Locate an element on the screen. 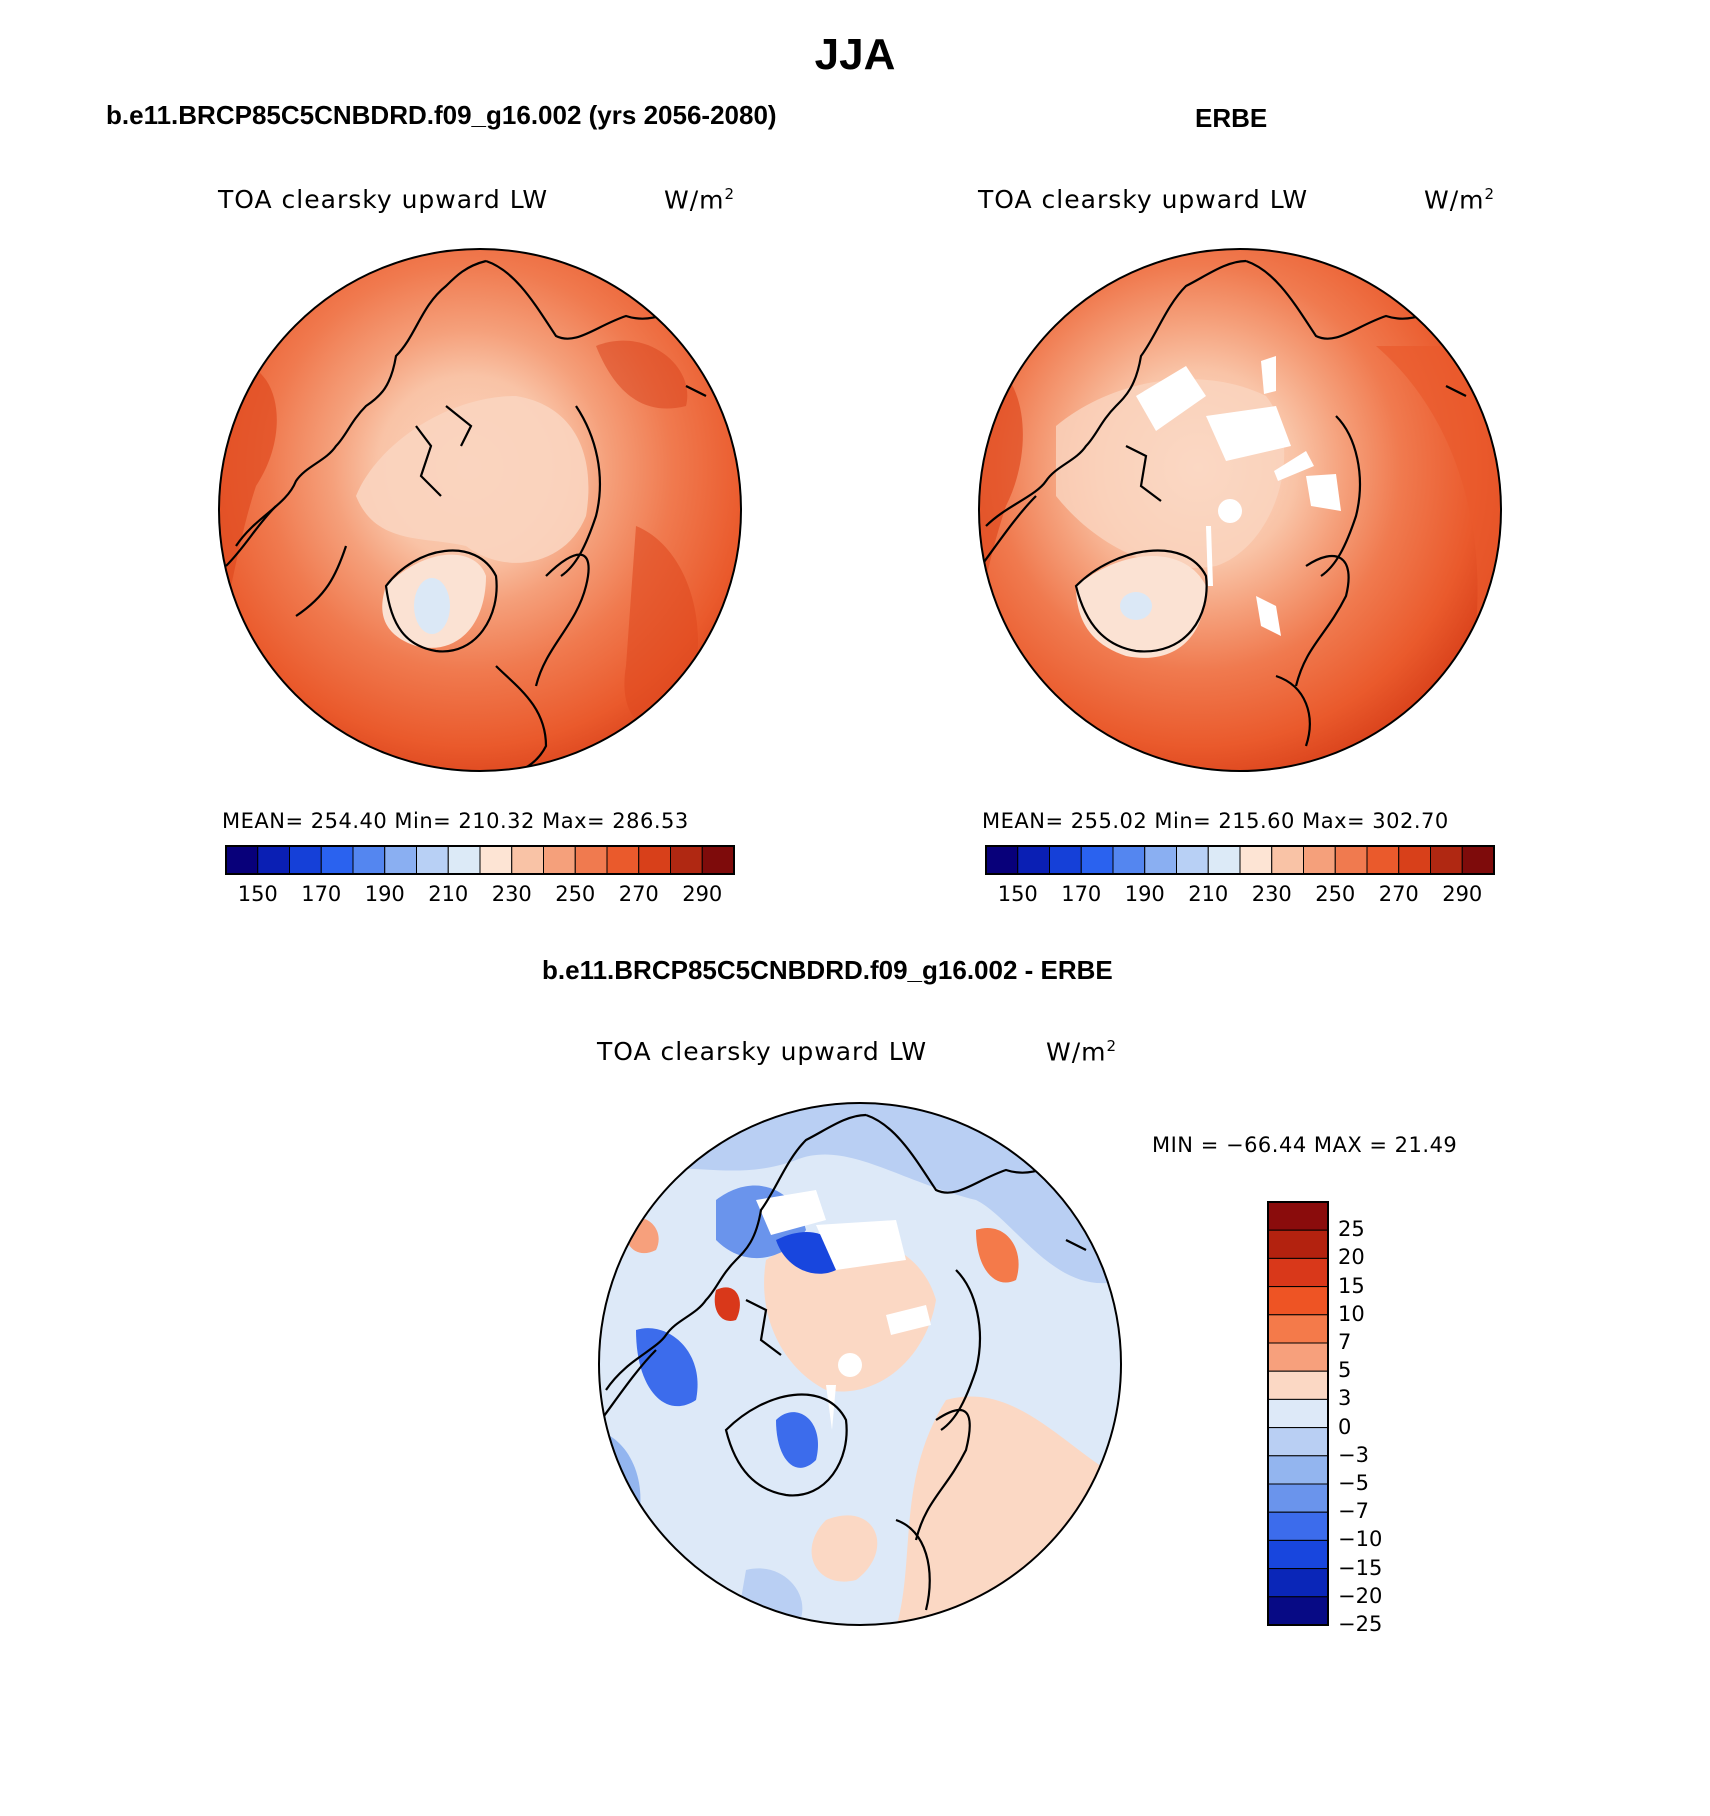 This screenshot has height=1816, width=1710. diff-colorbar-tick-label: −25 is located at coordinates (1360, 1624).